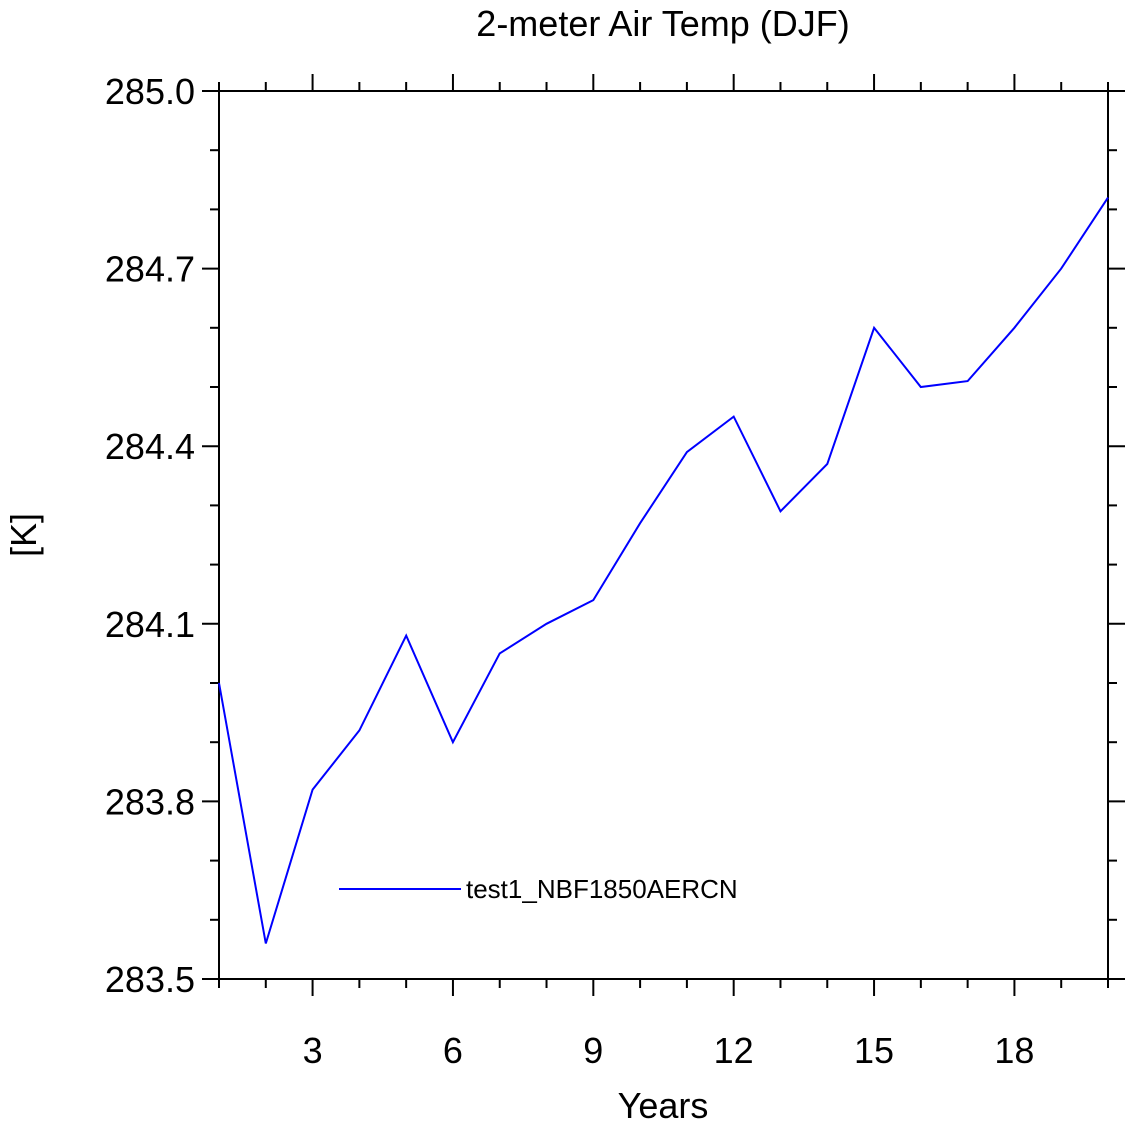 This screenshot has width=1137, height=1126. What do you see at coordinates (453, 1050) in the screenshot?
I see `x-tick-label: 6` at bounding box center [453, 1050].